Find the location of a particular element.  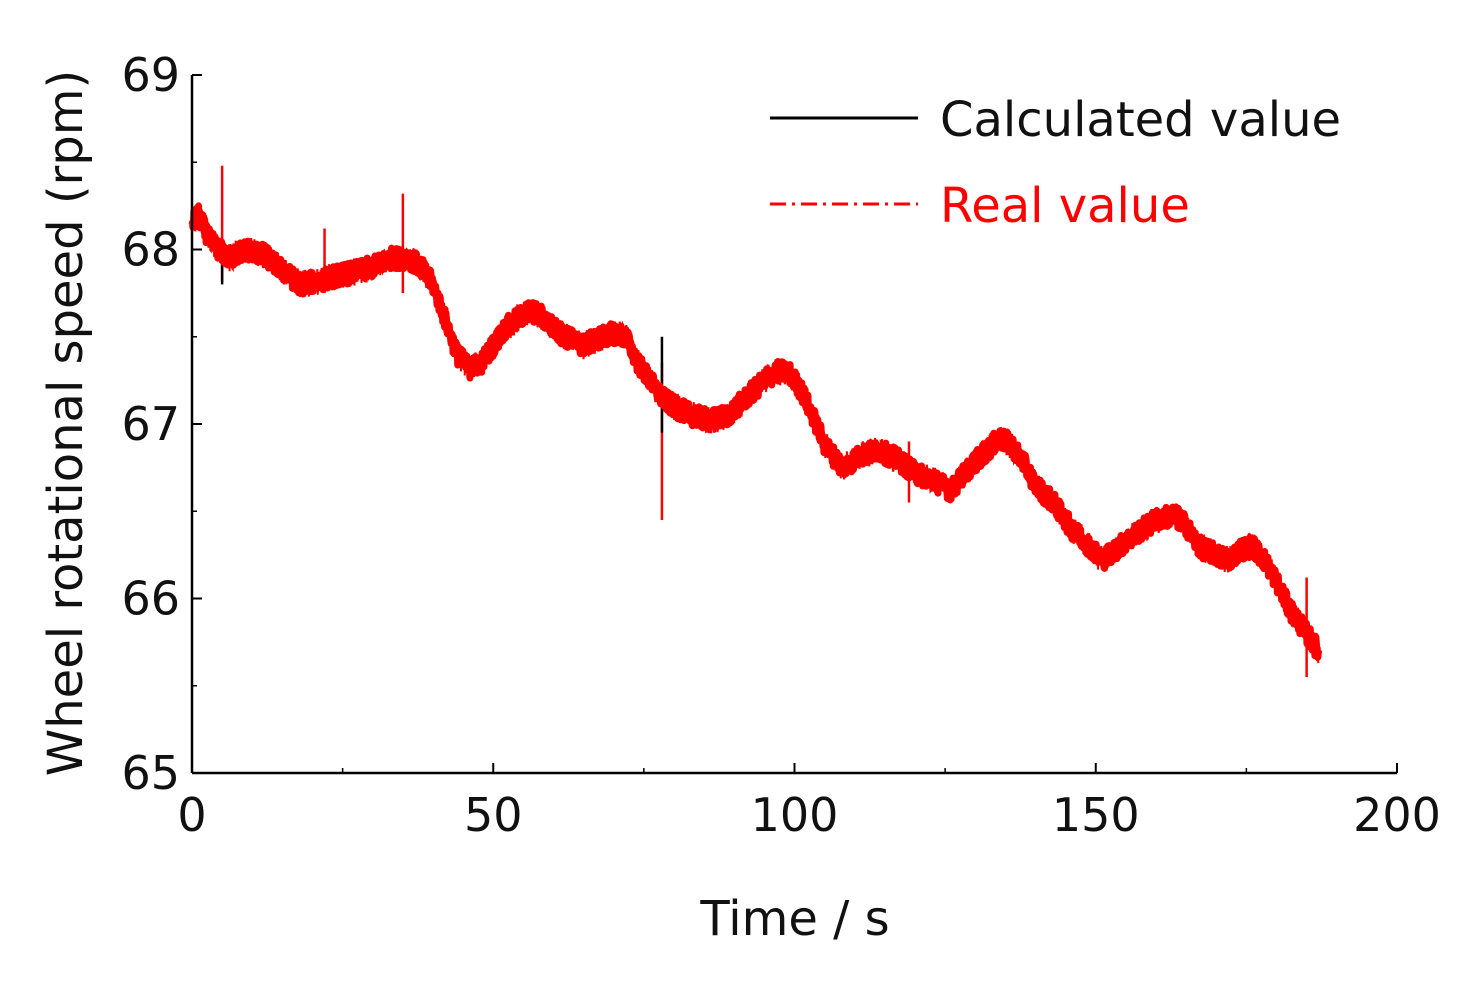

x-tick-label: 50 is located at coordinates (493, 815).